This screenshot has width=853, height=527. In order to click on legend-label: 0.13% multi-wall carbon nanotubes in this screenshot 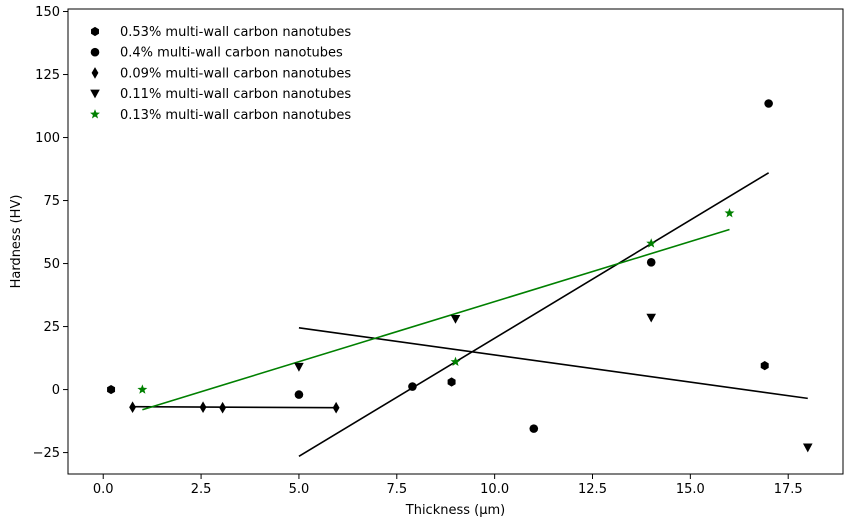, I will do `click(235, 115)`.